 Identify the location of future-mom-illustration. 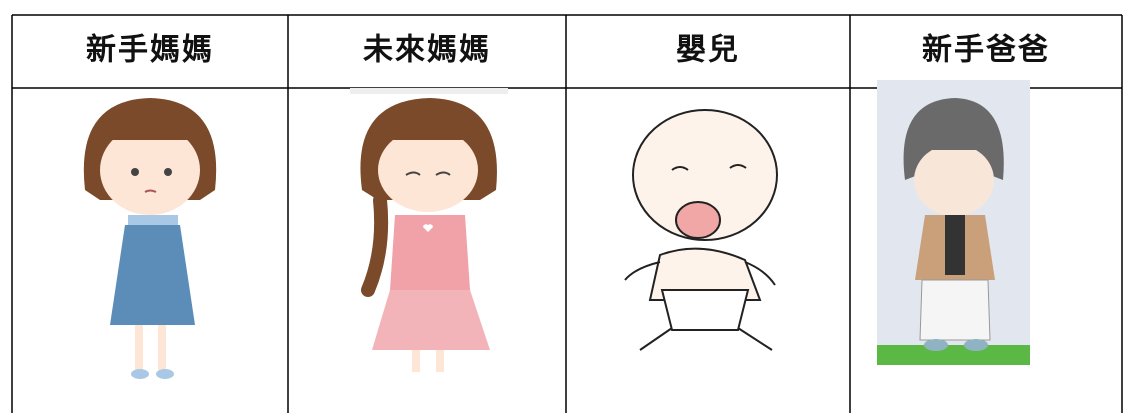
(429, 230).